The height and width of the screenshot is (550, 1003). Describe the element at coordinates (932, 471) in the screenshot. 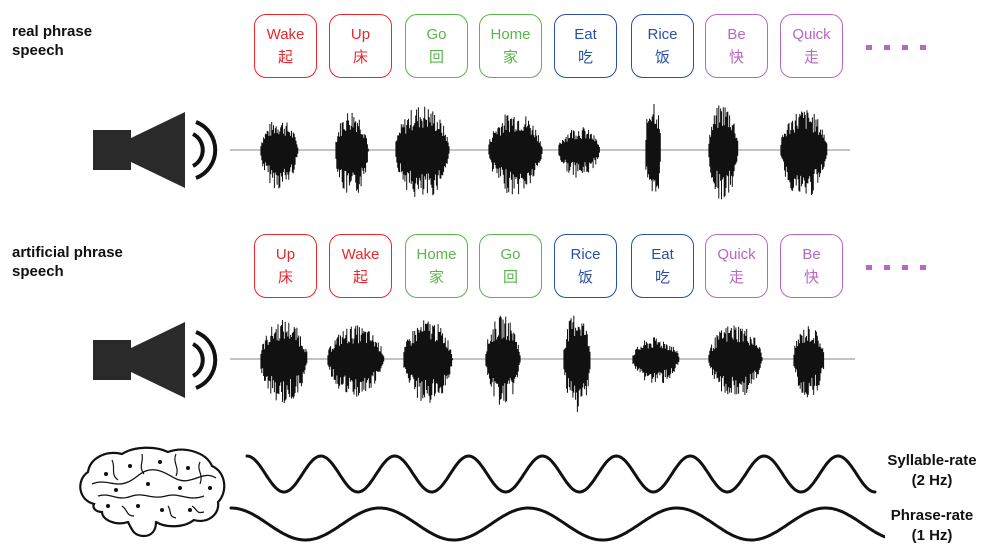

I see `syllable-rate-label: Syllable-rate (2 Hz)` at that location.